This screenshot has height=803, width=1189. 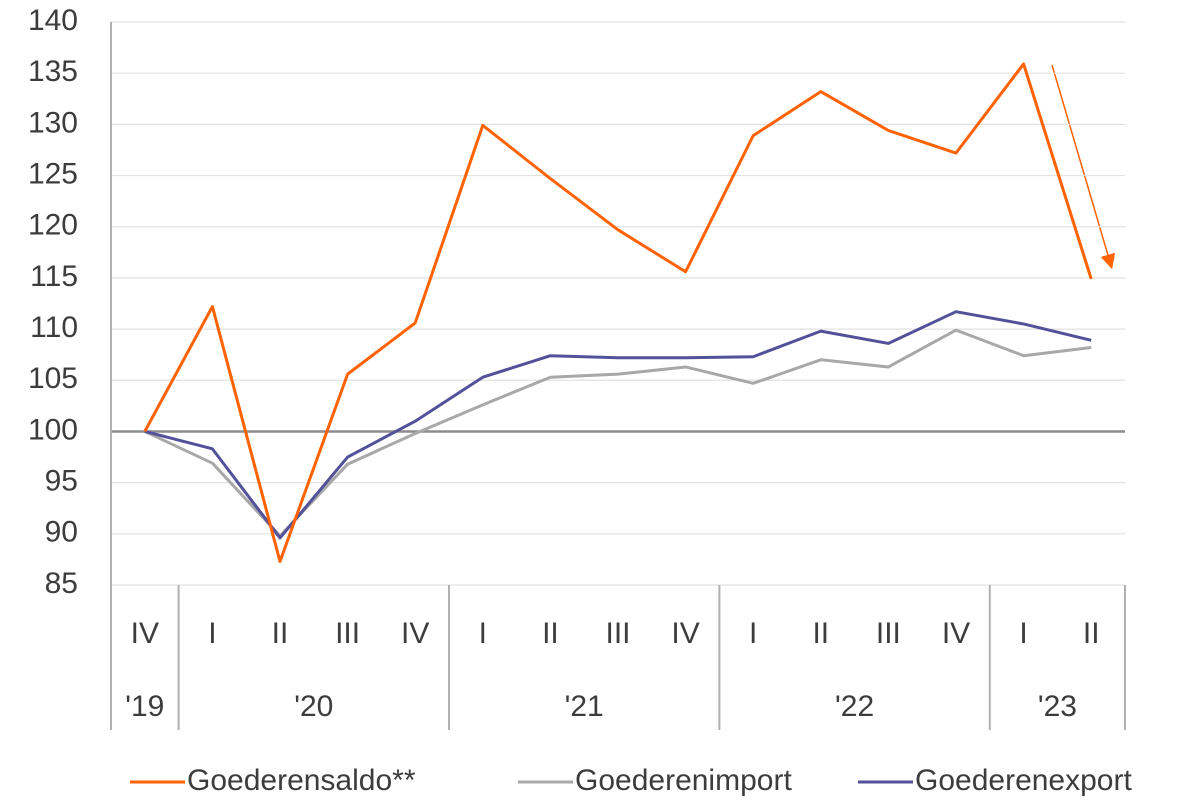 I want to click on y-tick-label: 105, so click(x=53, y=378).